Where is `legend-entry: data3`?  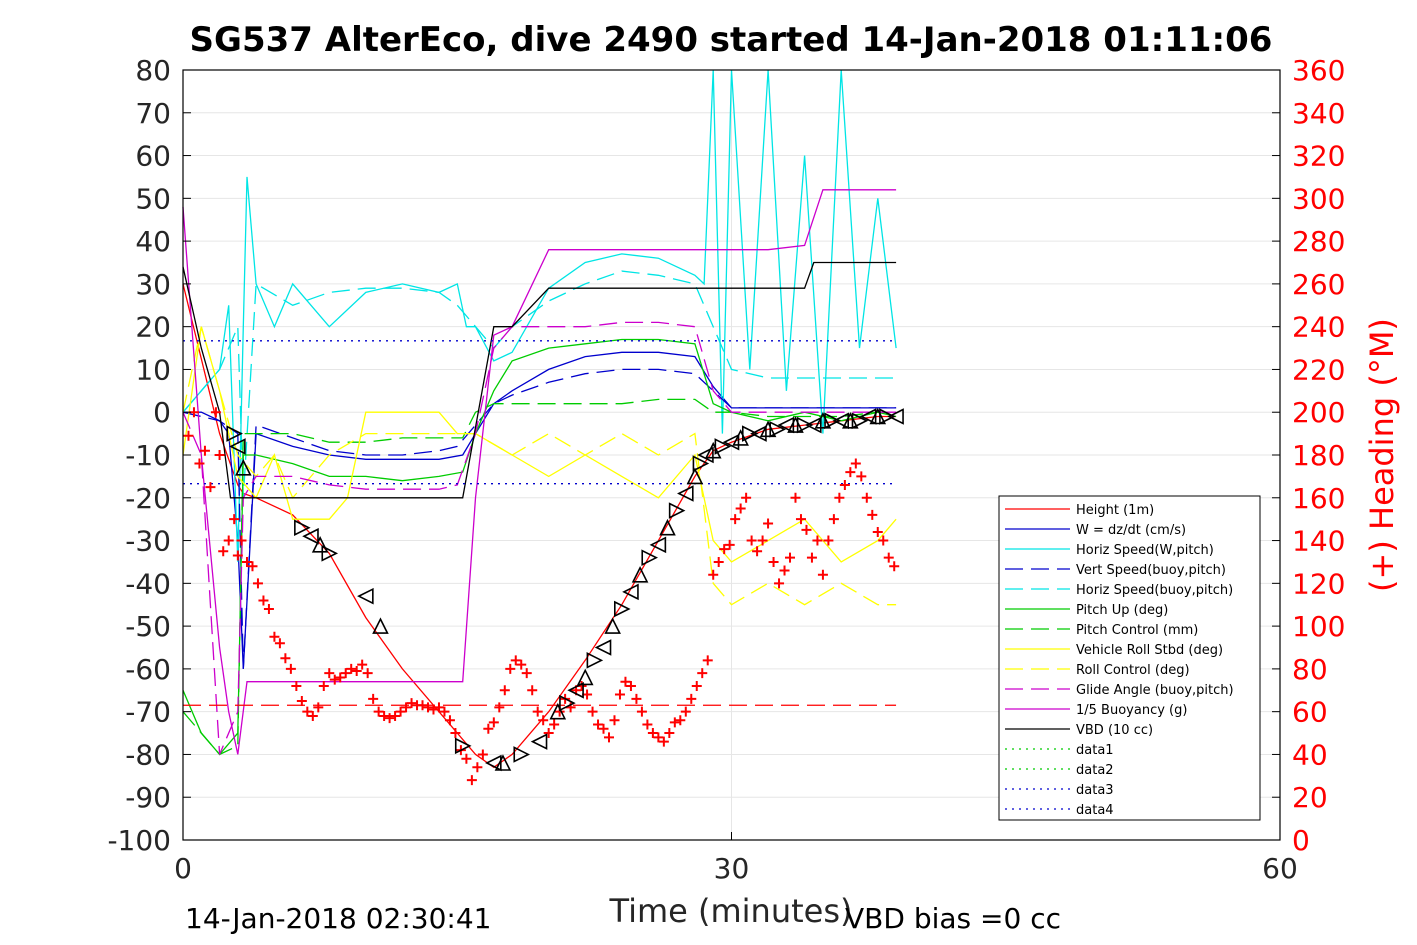
legend-entry: data3 is located at coordinates (1095, 790).